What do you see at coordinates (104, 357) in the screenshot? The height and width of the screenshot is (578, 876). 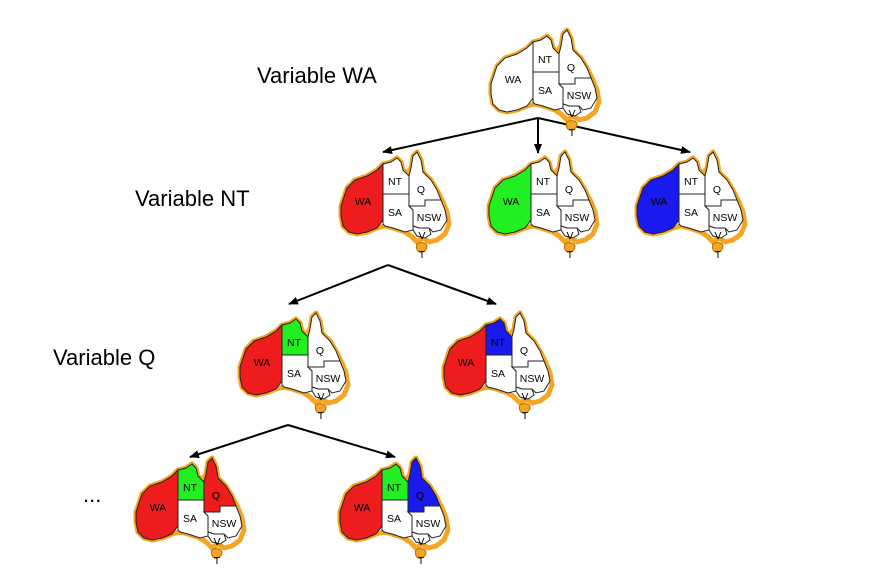 I see `level-label-q: Variable Q` at bounding box center [104, 357].